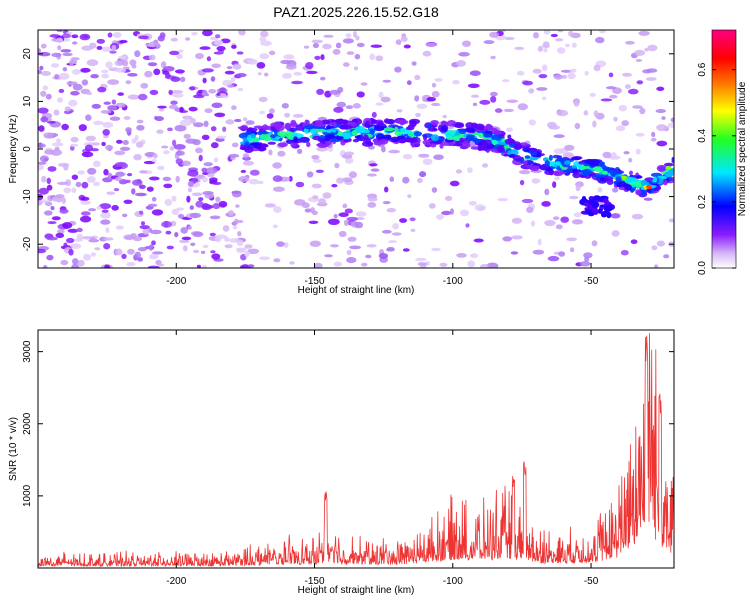  Describe the element at coordinates (455, 157) in the screenshot. I see `spectrogram-ridge` at that location.